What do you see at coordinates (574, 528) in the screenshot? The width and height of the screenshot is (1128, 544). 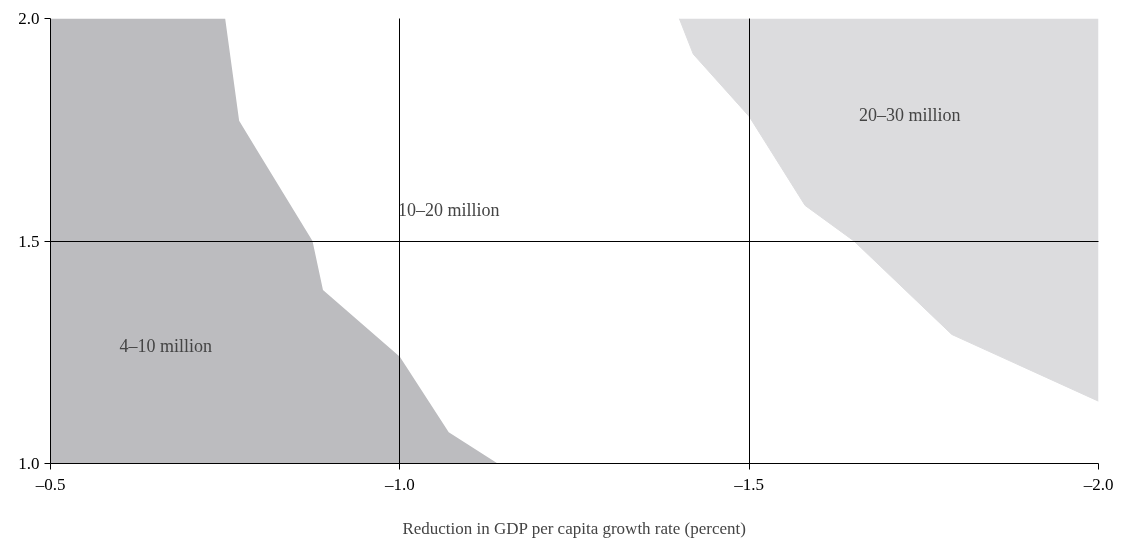 I see `x-axis-title: Reduction in GDP per capita growth rate (percent)` at bounding box center [574, 528].